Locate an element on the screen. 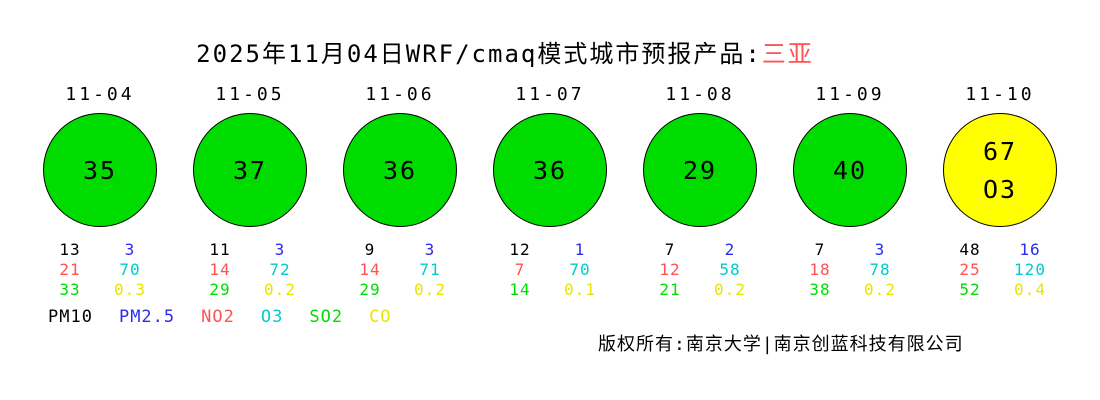 This screenshot has height=400, width=1100. pollutant-value-pm25: 1 is located at coordinates (580, 249).